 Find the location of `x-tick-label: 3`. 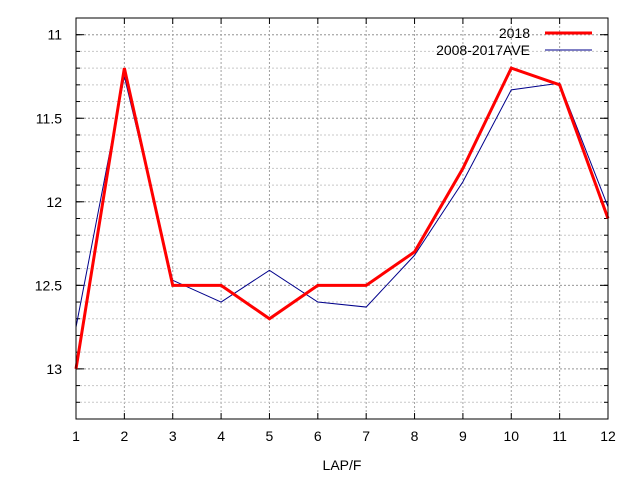

x-tick-label: 3 is located at coordinates (173, 436).